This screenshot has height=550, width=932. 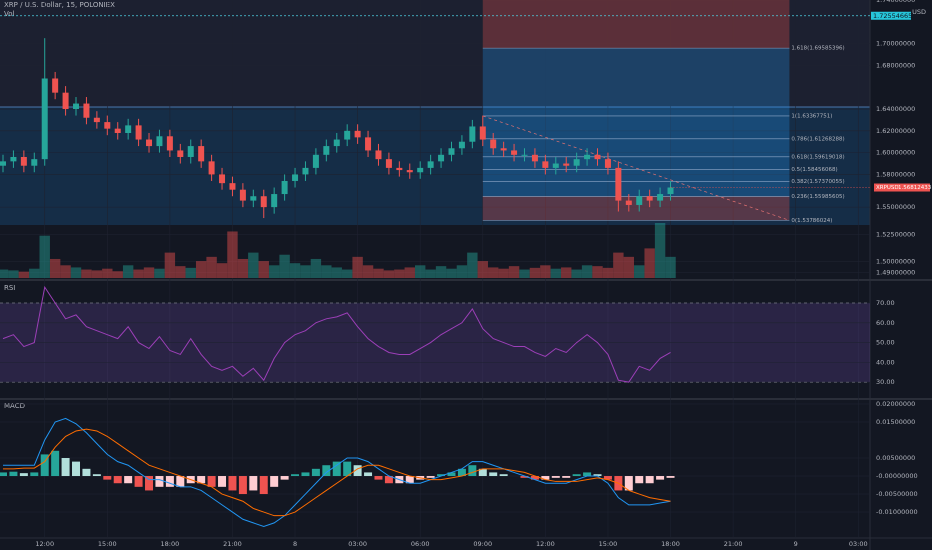 What do you see at coordinates (897, 494) in the screenshot?
I see `y-tick-label: -0.00500000` at bounding box center [897, 494].